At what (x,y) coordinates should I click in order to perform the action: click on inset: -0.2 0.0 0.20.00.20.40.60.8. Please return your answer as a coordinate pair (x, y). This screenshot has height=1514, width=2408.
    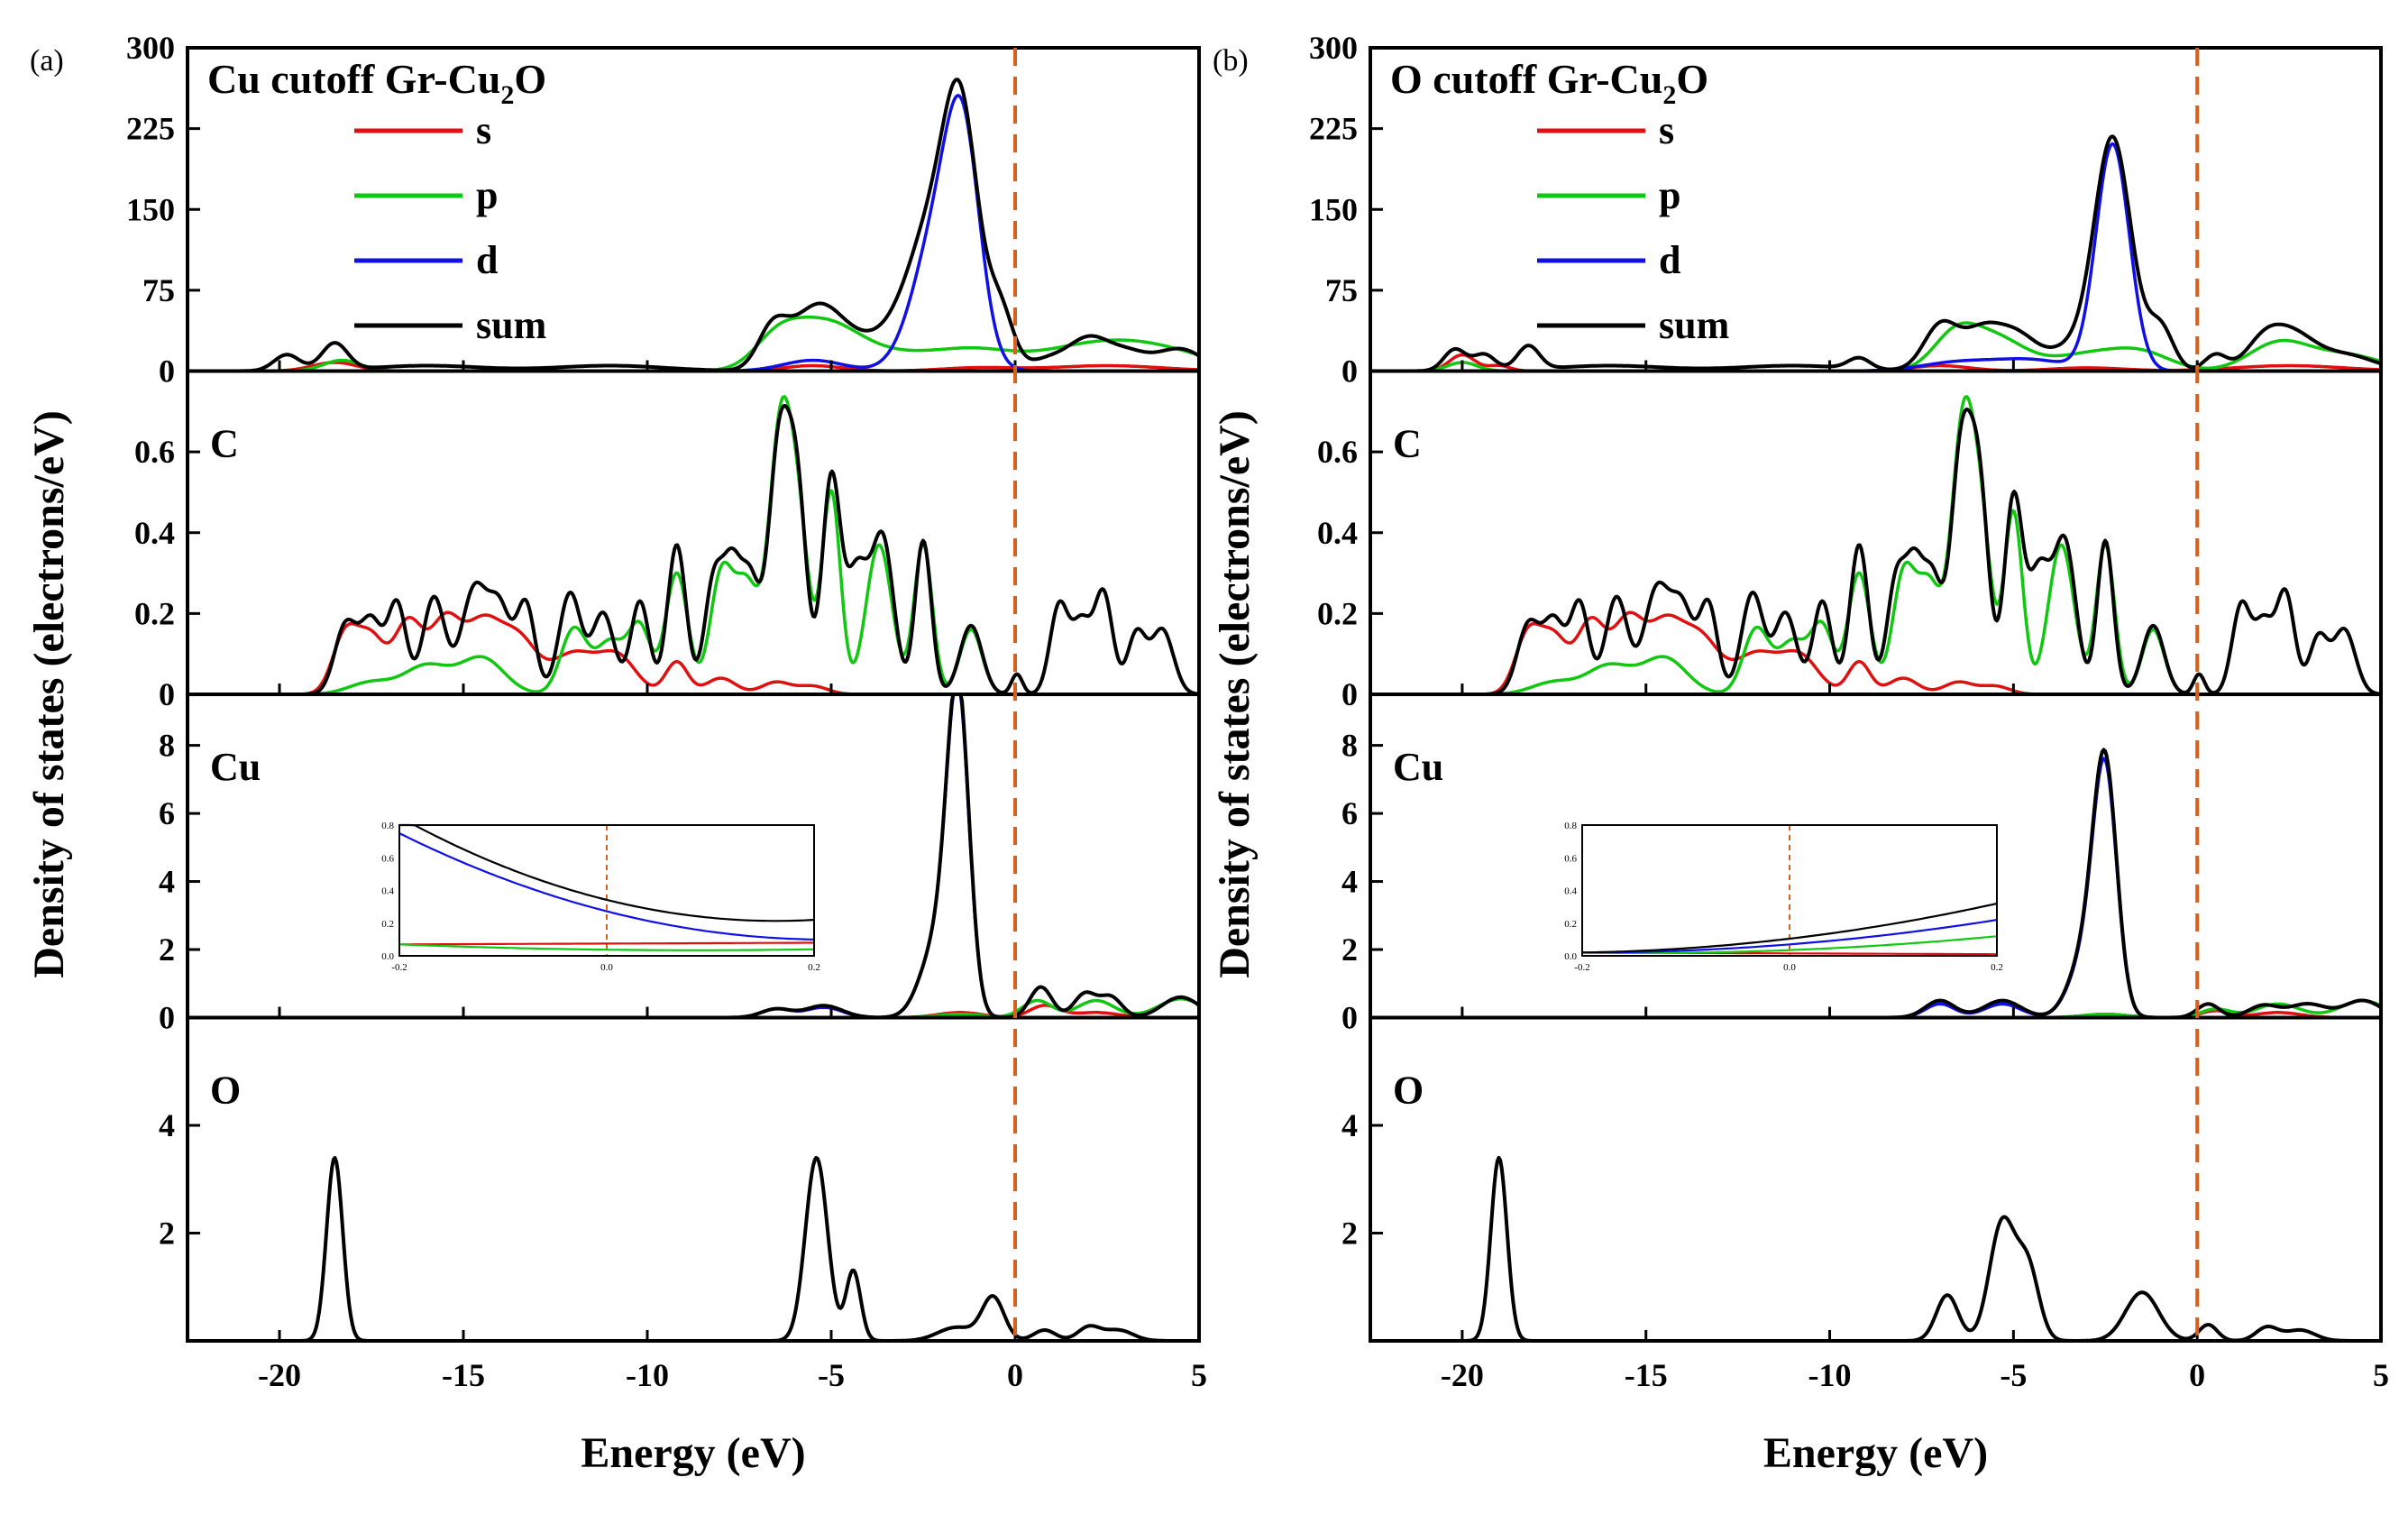
    Looking at the image, I should click on (600, 897).